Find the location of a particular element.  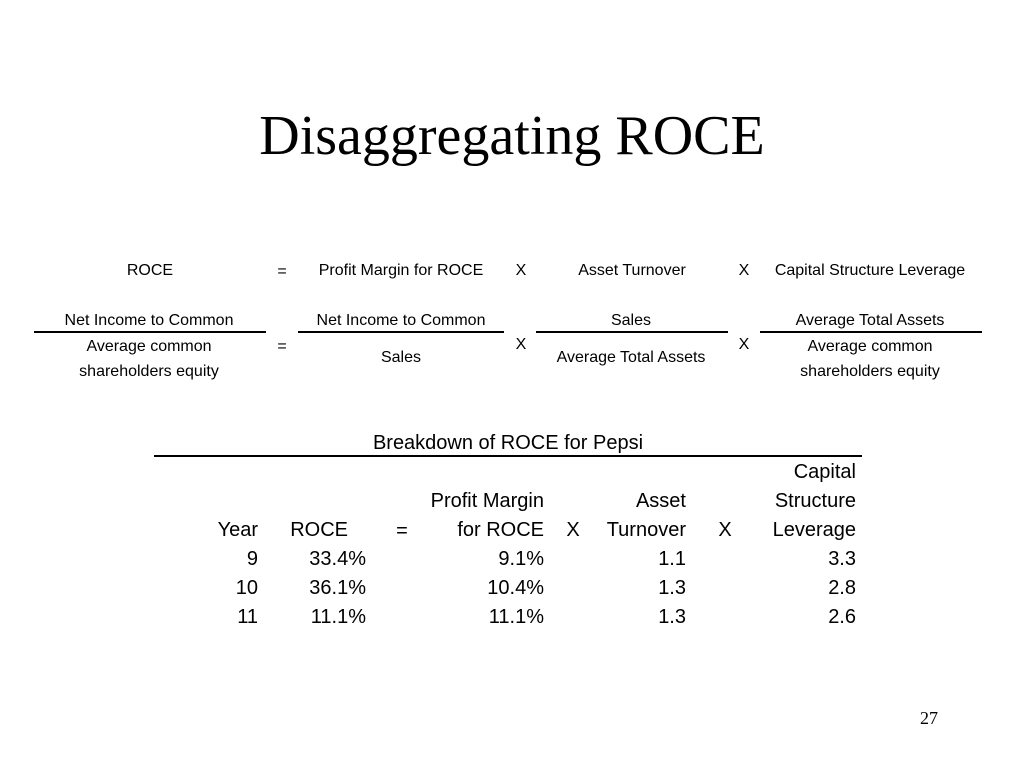

cell-roce: 33.4% is located at coordinates (337, 559).